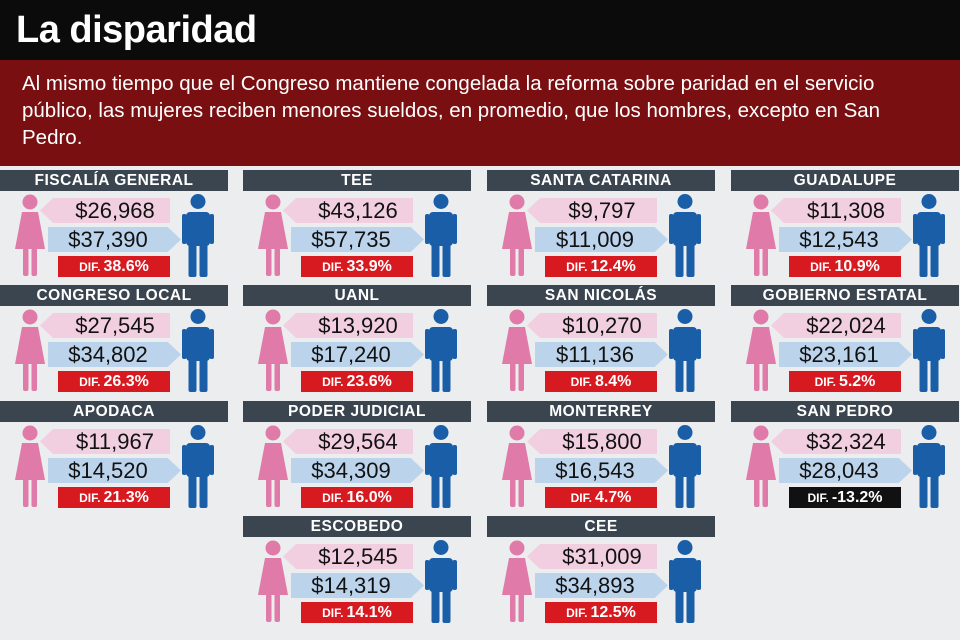 This screenshot has height=640, width=960. What do you see at coordinates (126, 381) in the screenshot?
I see `difference-value: 26.3%` at bounding box center [126, 381].